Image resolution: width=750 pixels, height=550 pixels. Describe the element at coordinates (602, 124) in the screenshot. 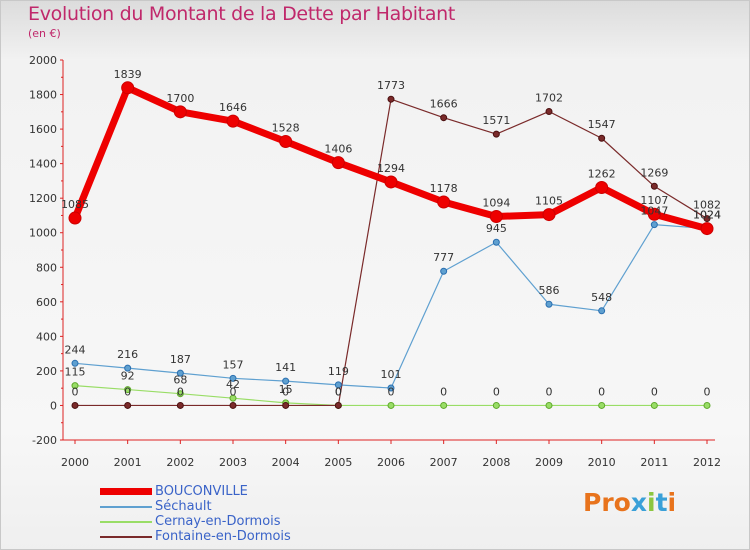

I see `data-label: 1547` at that location.